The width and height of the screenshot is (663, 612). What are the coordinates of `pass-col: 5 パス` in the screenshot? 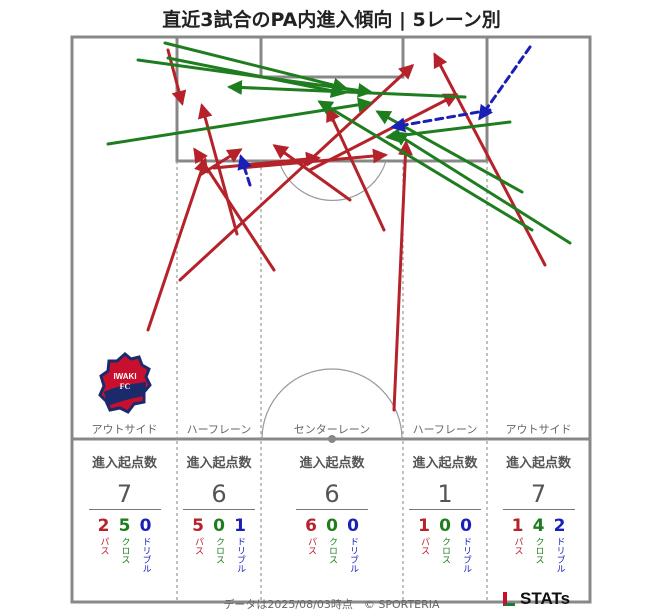 It's located at (198, 544).